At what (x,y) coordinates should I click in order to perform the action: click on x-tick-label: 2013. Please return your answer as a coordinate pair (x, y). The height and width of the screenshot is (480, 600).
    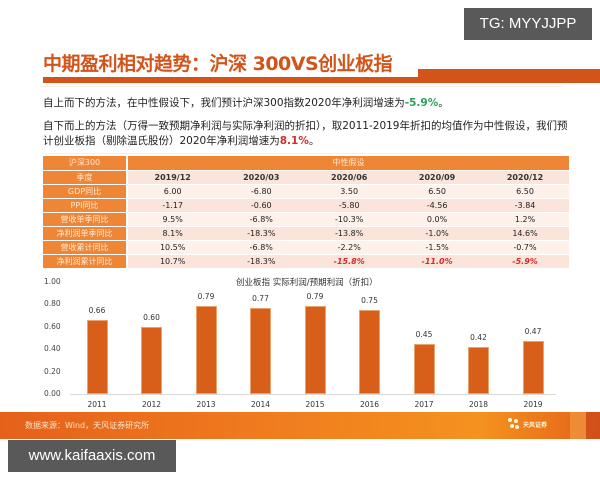
    Looking at the image, I should click on (206, 404).